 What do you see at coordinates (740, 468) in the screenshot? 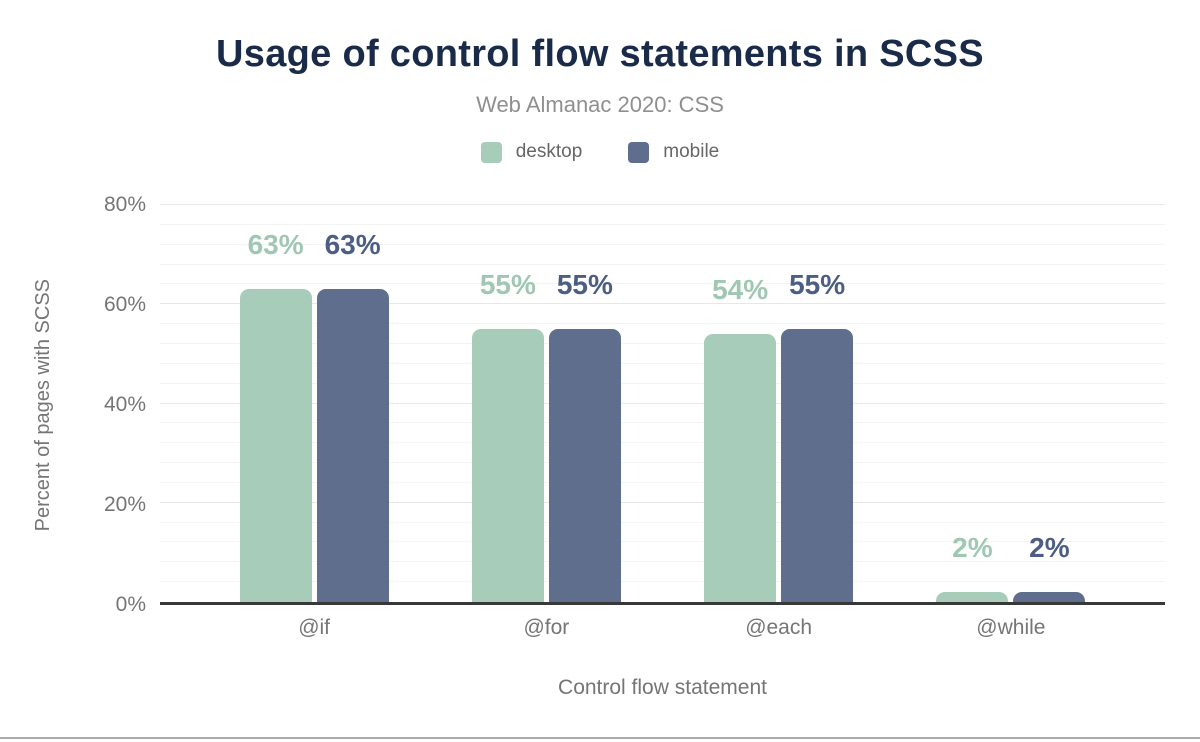
I see `bar-desktop-each` at bounding box center [740, 468].